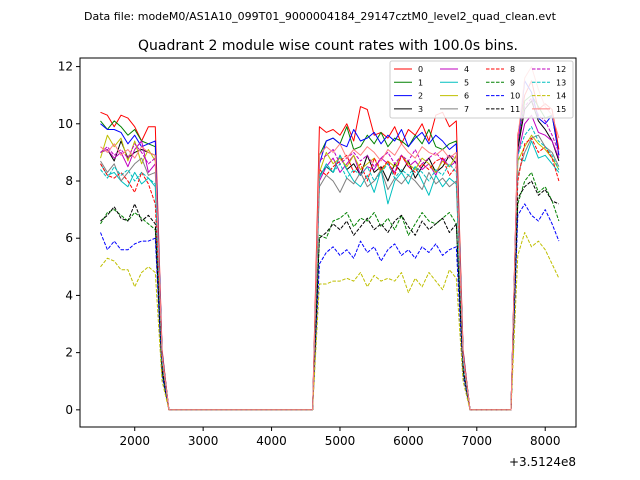 This screenshot has width=640, height=480. I want to click on x-tick-label: 3000, so click(203, 441).